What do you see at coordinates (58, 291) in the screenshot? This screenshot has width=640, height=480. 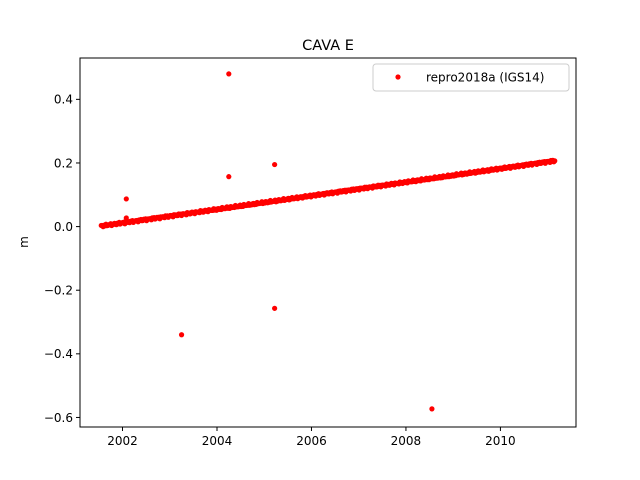 I see `y-tick-label: −0.2` at bounding box center [58, 291].